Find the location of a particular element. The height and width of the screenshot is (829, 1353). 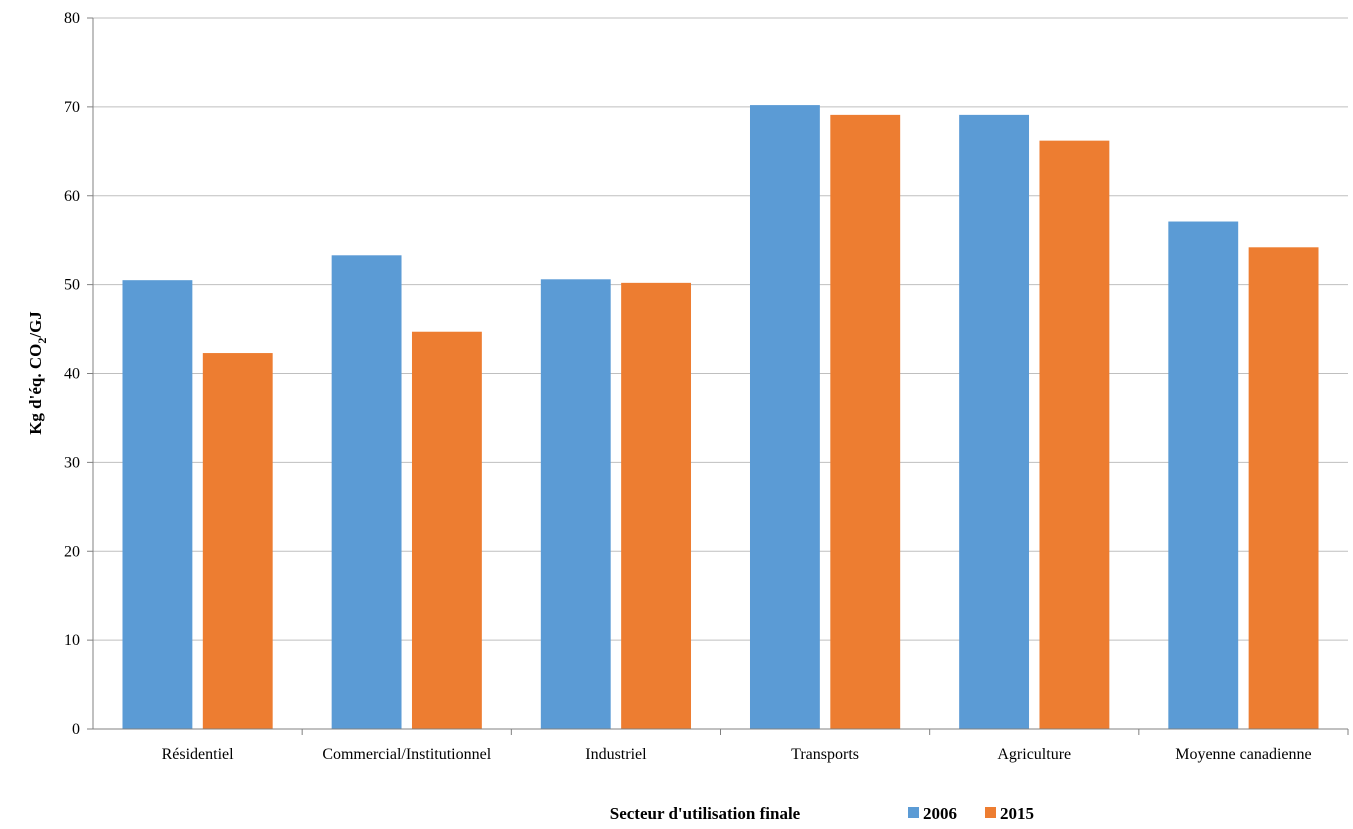

y-tick-label: 60 is located at coordinates (72, 196).